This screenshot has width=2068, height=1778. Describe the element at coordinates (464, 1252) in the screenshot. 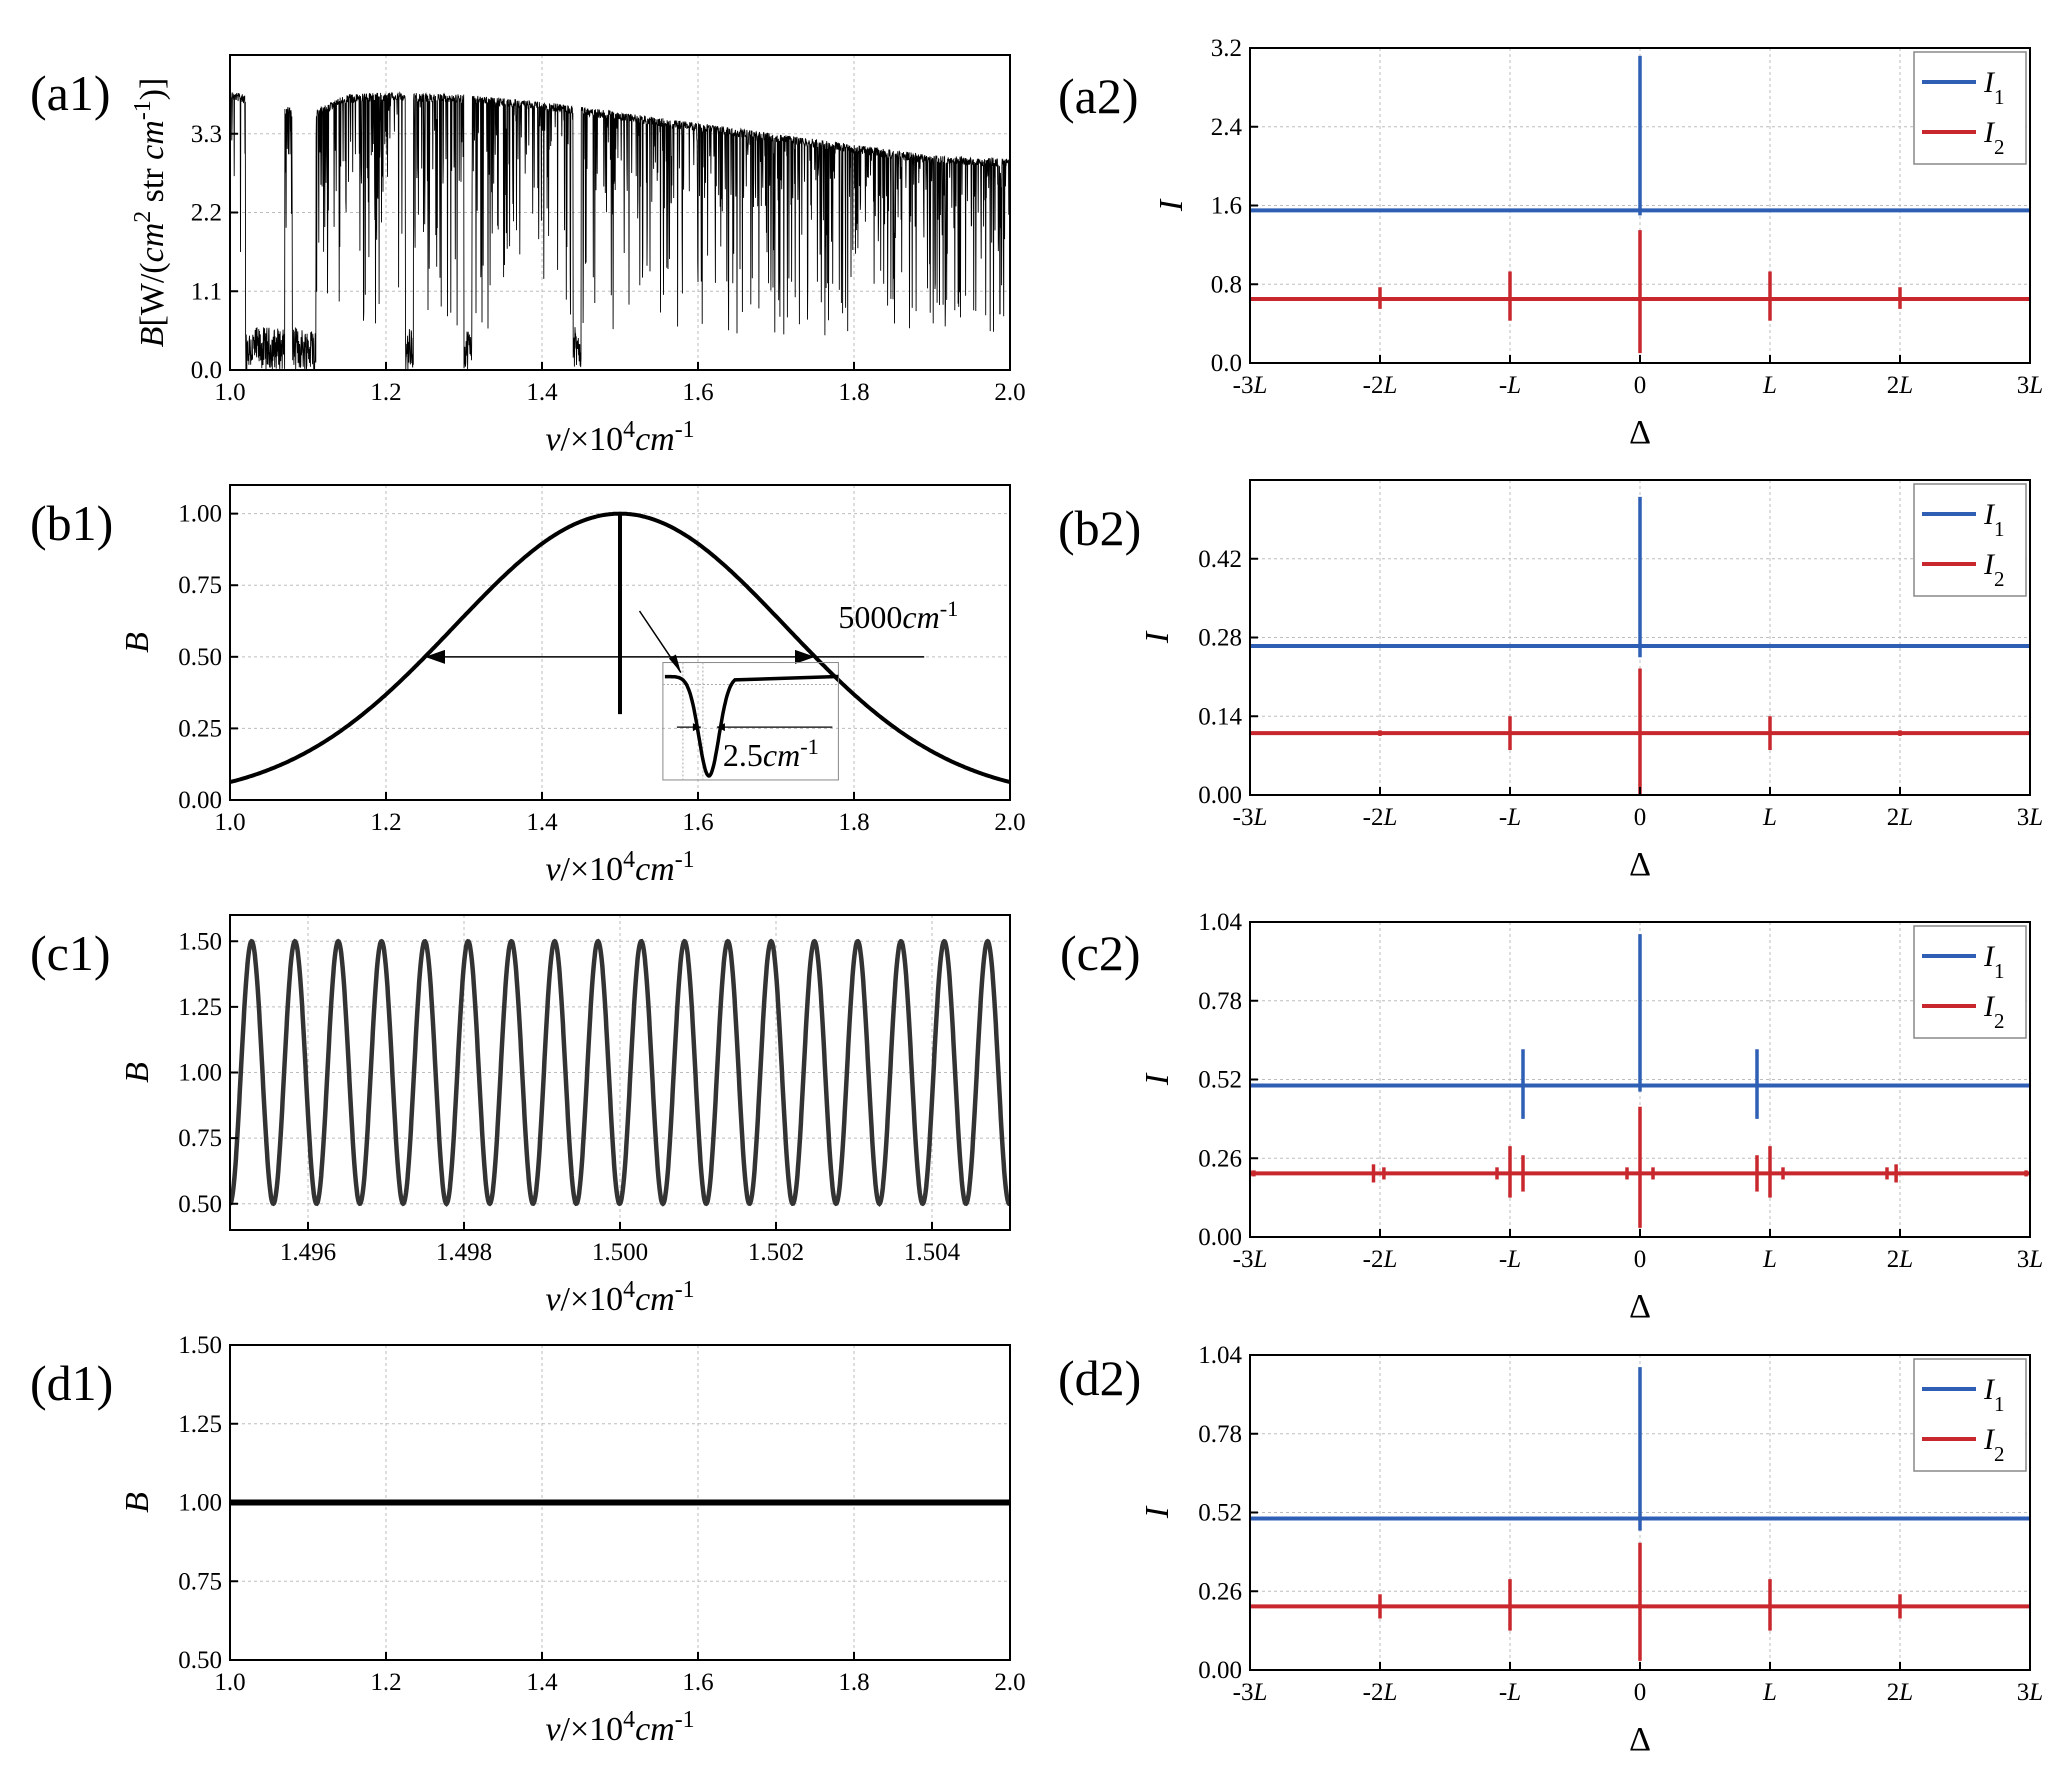

I see `x-tick-label: 1.498` at that location.